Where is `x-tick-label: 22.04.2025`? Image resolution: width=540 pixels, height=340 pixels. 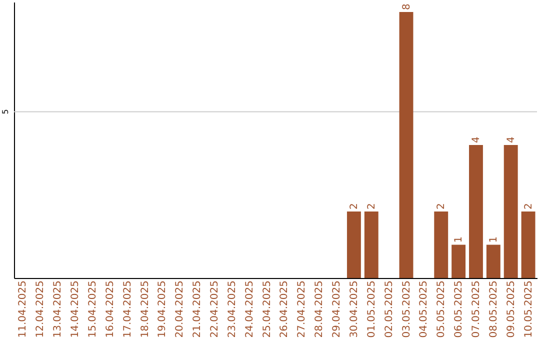
x-tick-label: 22.04.2025 is located at coordinates (214, 309).